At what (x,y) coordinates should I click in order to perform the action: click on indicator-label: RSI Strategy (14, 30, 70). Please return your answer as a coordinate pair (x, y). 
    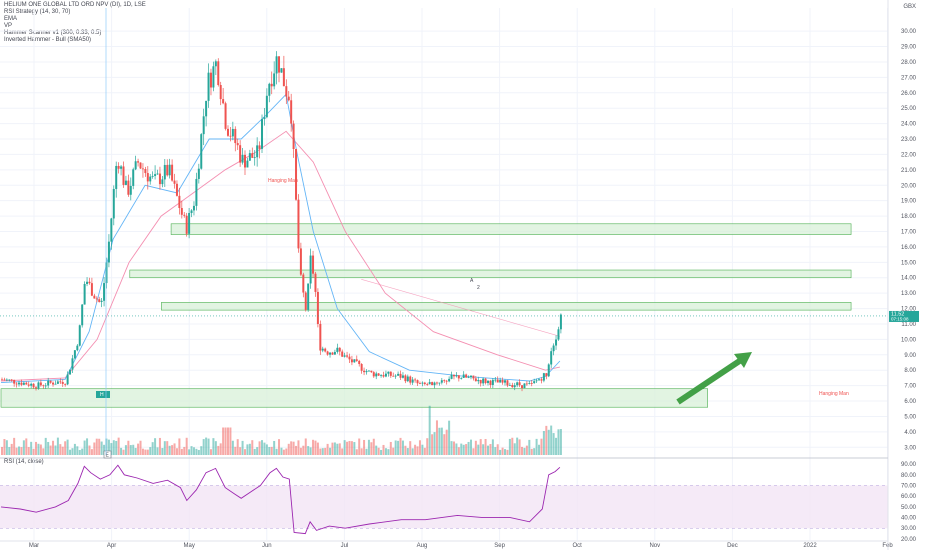
    Looking at the image, I should click on (37, 12).